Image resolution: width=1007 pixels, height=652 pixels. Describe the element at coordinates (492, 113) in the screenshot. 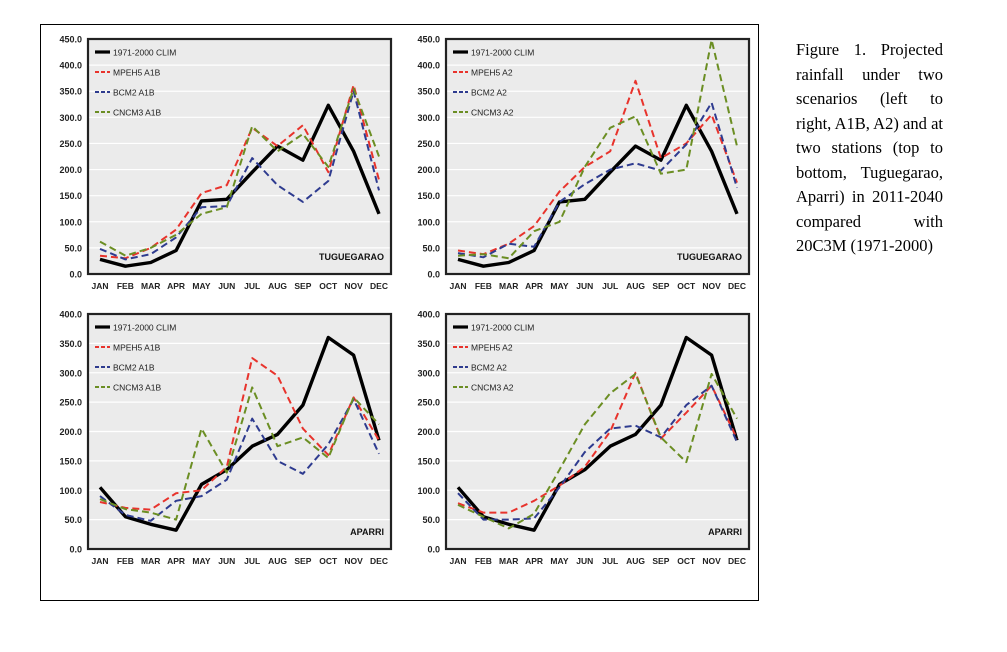

I see `legend-label: CNCM3 A2` at that location.